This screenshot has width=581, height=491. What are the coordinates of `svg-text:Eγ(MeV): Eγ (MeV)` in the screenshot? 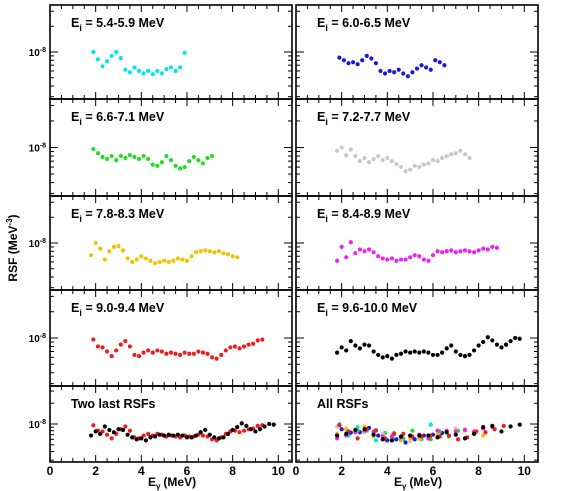 It's located at (172, 483).